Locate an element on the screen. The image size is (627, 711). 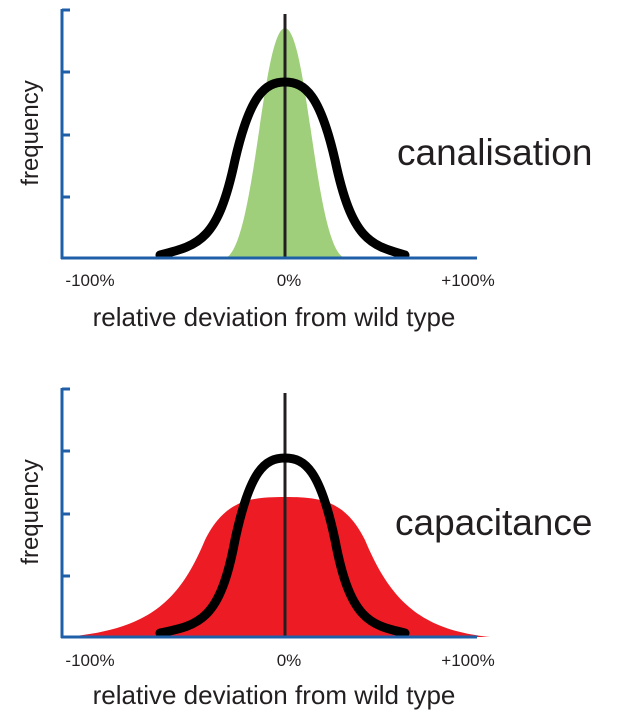
panel-label: canalisation is located at coordinates (494, 152).